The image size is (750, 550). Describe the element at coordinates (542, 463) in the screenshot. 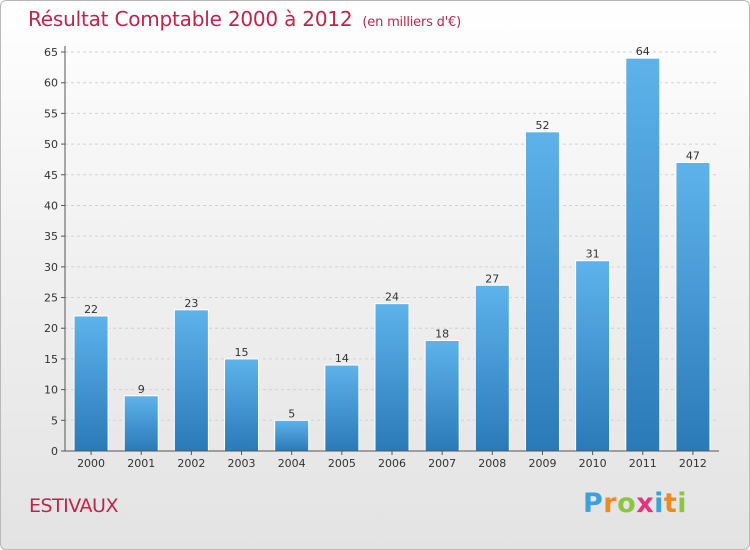

I see `x-tick-label: 2009` at that location.